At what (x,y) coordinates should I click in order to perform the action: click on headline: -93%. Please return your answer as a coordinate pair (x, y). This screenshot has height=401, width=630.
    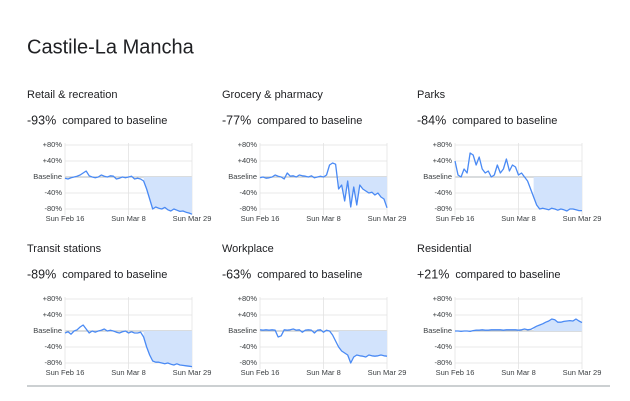
    Looking at the image, I should click on (41, 120).